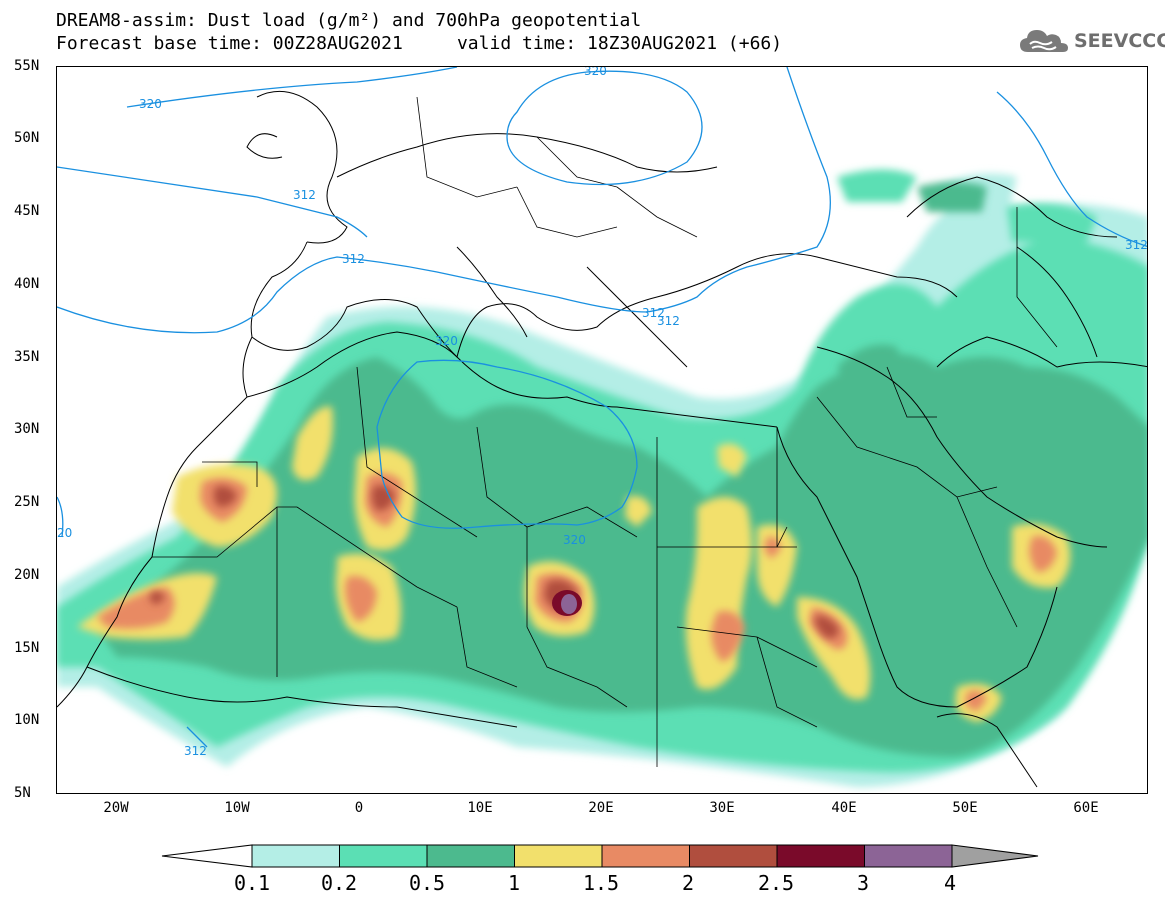 Image resolution: width=1165 pixels, height=907 pixels. Describe the element at coordinates (339, 883) in the screenshot. I see `colorbar-tick-label: 0.2` at that location.